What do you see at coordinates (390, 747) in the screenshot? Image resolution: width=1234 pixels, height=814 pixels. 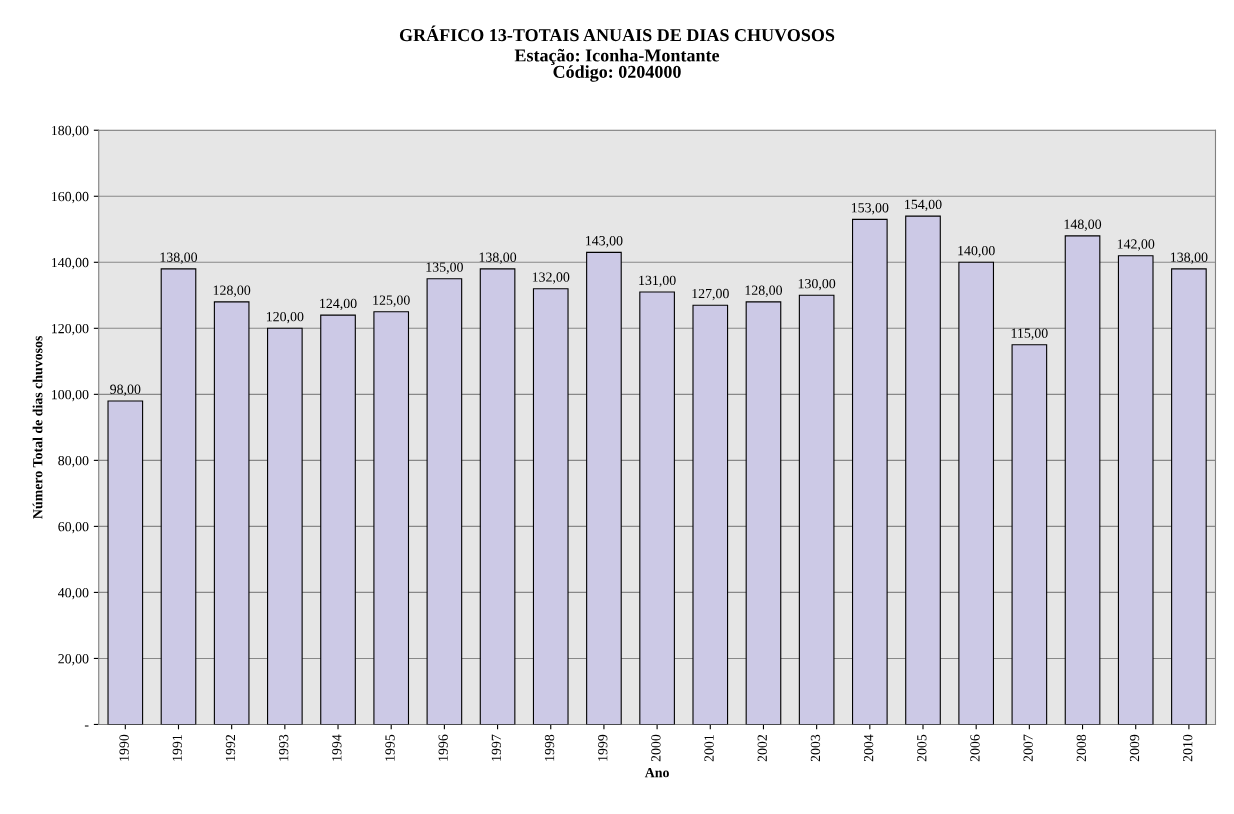 I see `x-tick-label: 1995` at bounding box center [390, 747].